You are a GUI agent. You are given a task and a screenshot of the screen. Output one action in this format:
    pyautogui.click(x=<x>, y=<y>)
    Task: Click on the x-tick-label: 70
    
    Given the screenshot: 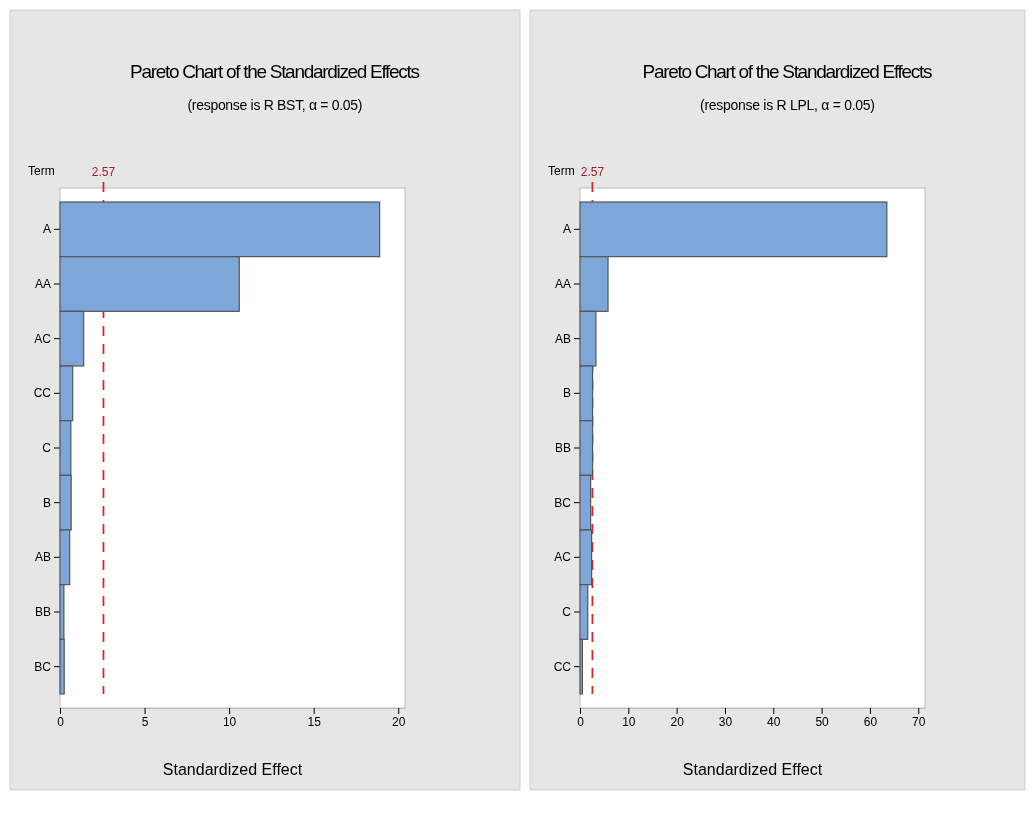 What is the action you would take?
    pyautogui.click(x=919, y=721)
    